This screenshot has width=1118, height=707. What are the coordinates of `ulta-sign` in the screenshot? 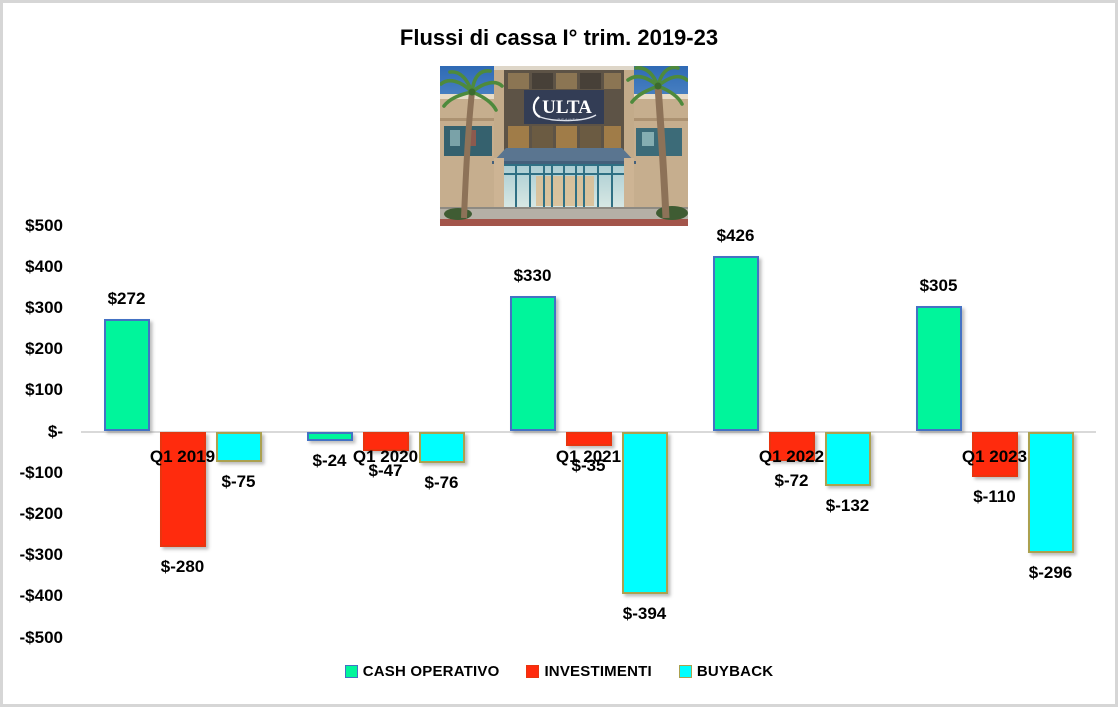 It's located at (564, 107).